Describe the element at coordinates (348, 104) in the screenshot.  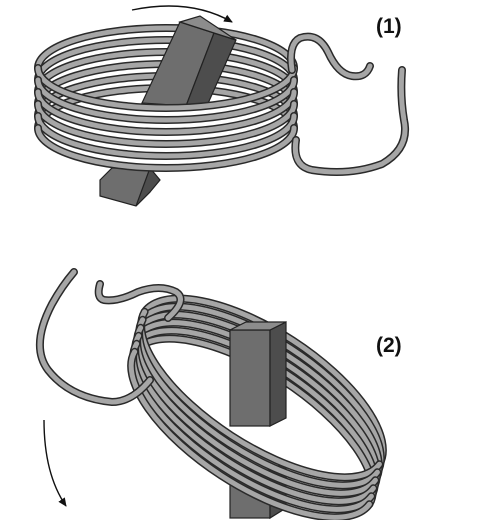
I see `coil-1-leads` at that location.